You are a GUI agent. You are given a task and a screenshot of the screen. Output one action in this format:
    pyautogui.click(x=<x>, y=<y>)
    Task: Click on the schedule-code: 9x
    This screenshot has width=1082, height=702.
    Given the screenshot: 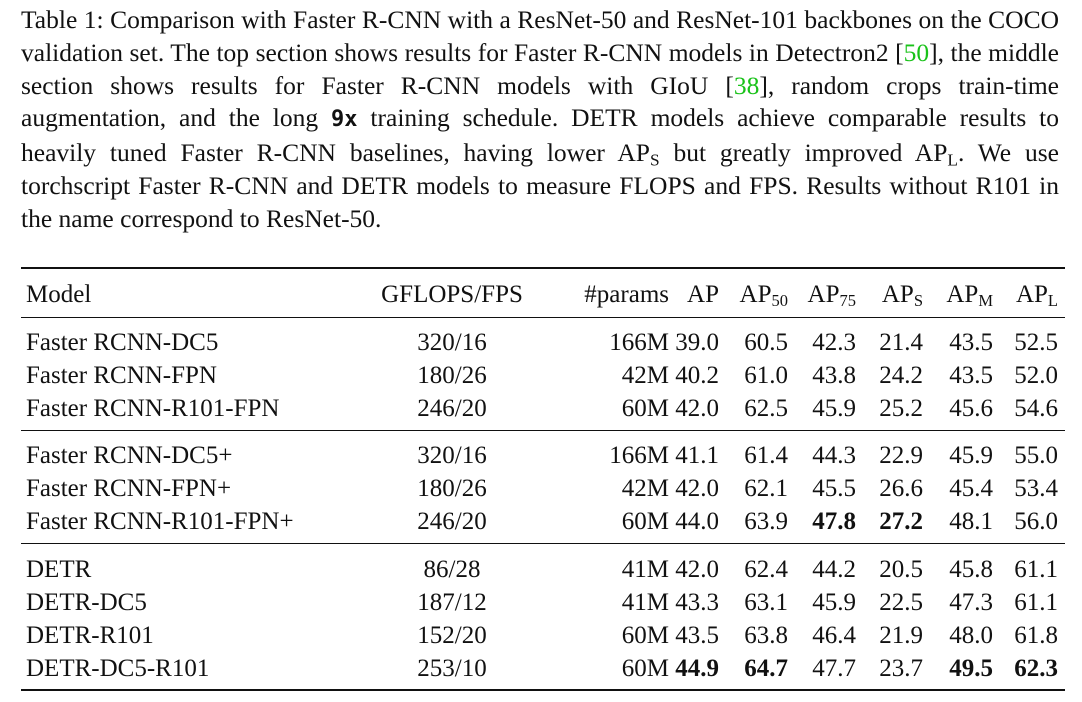 What is the action you would take?
    pyautogui.click(x=344, y=120)
    